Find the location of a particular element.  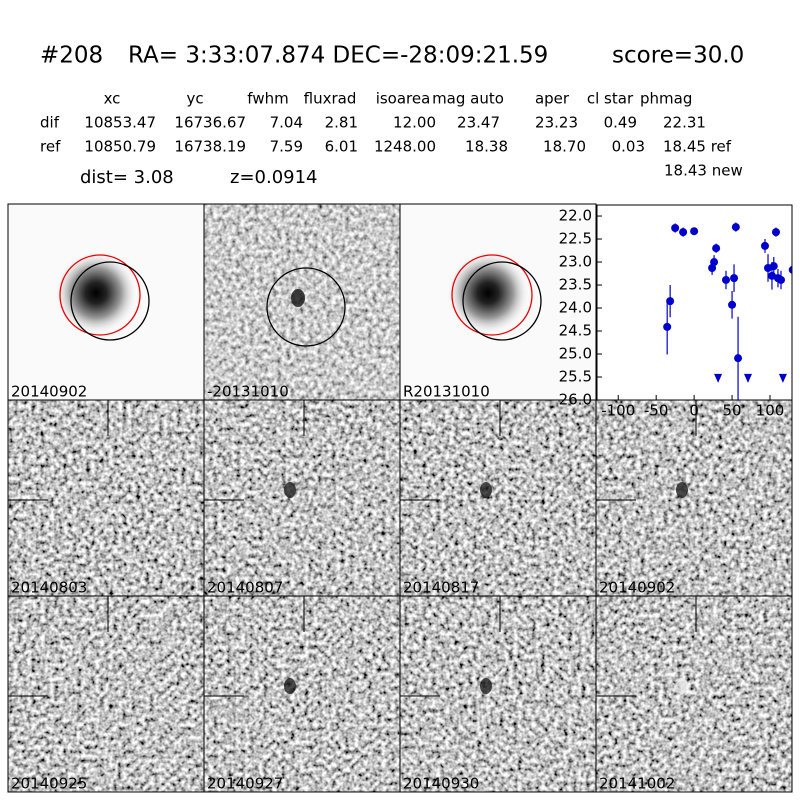

x-tick-label: 0 is located at coordinates (694, 411).